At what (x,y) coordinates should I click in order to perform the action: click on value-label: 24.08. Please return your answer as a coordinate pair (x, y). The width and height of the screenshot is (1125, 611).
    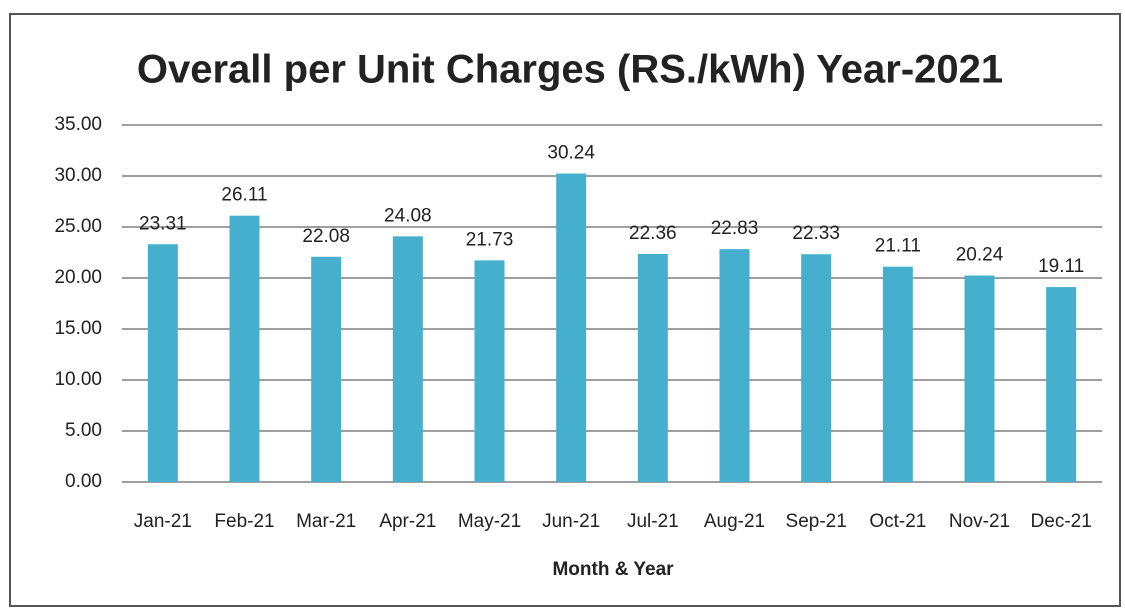
    Looking at the image, I should click on (408, 215).